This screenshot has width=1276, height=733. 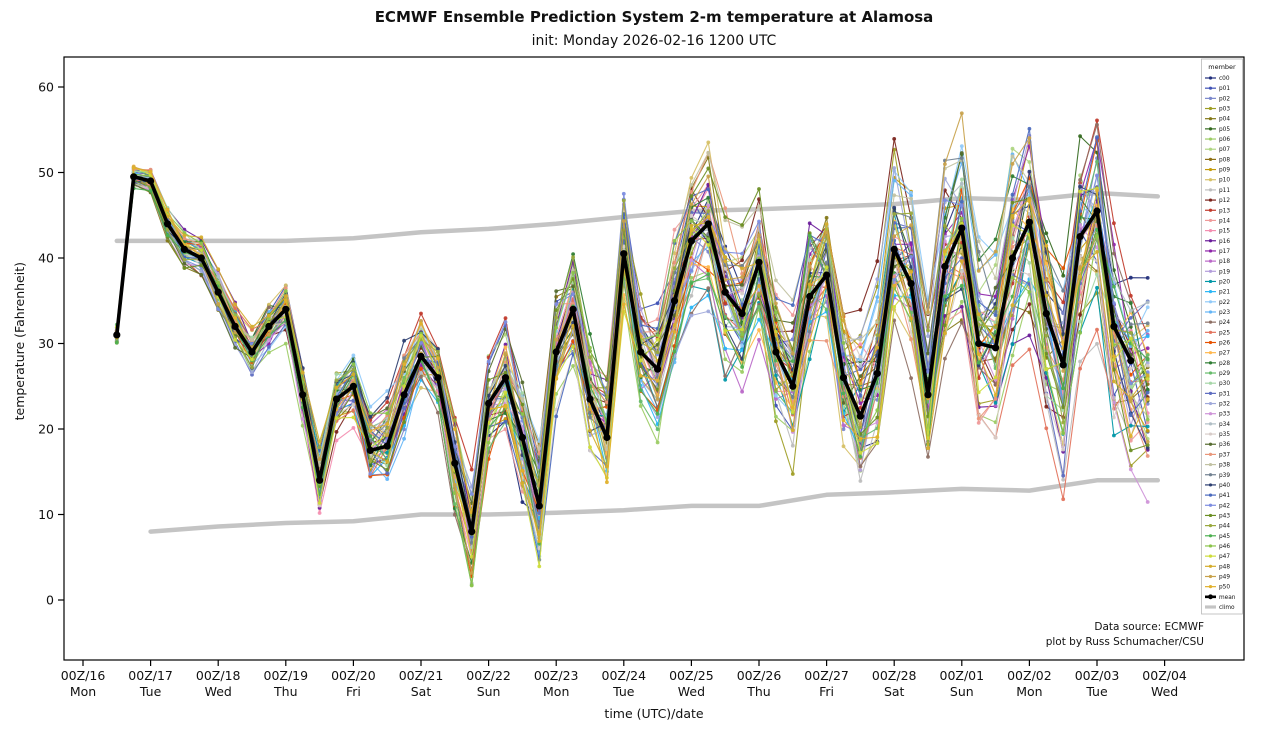 I want to click on x-tick-label-utc: 00Z/25, so click(x=691, y=675).